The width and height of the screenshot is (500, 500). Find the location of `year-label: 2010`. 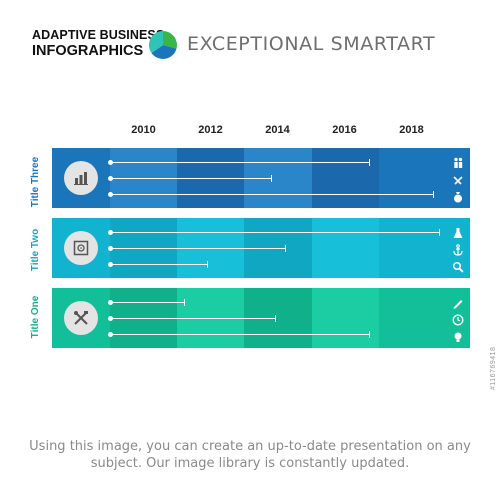

year-label: 2010 is located at coordinates (143, 130).